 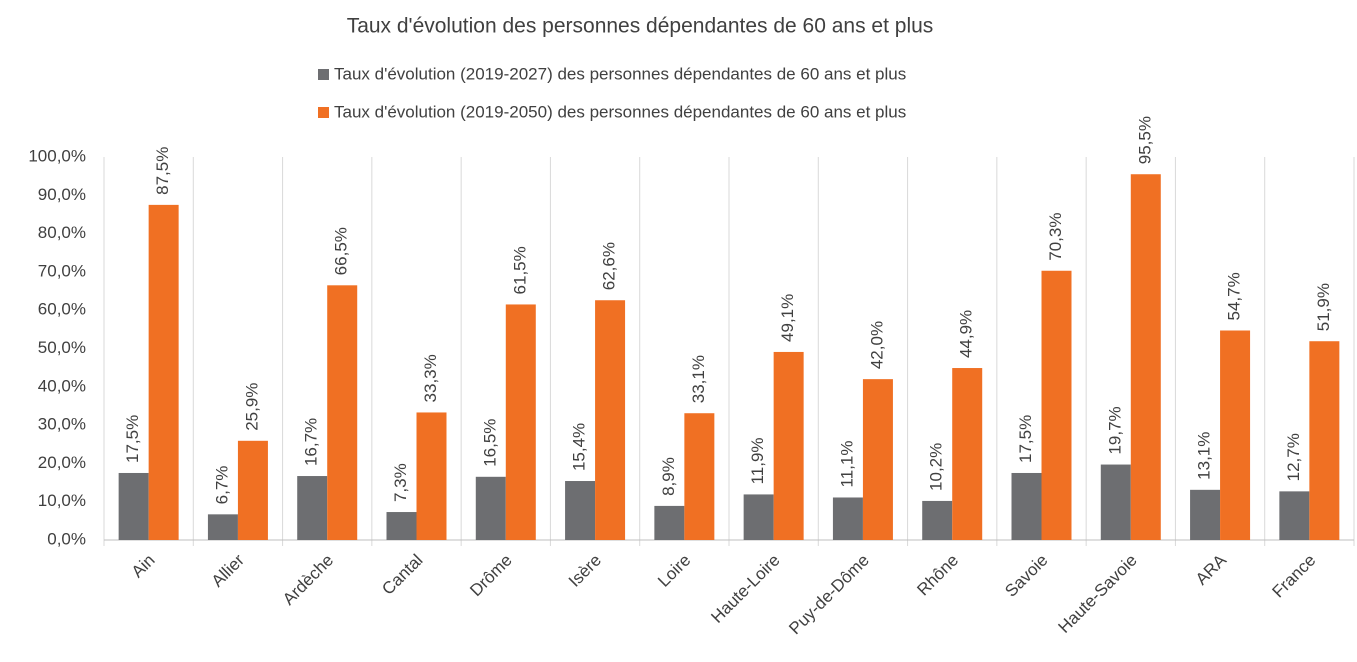 What do you see at coordinates (62, 270) in the screenshot?
I see `y-tick-label: 70,0%` at bounding box center [62, 270].